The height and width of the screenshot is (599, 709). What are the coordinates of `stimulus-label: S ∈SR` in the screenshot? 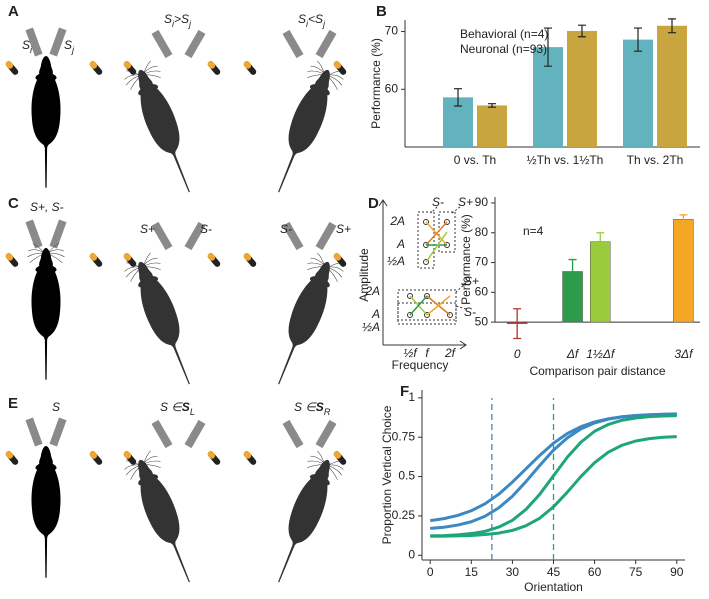 It's located at (312, 408).